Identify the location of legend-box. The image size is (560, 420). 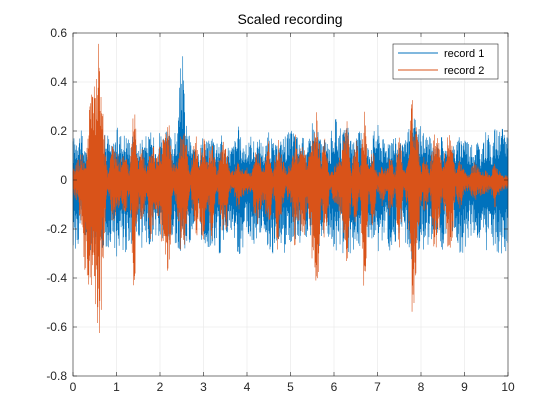
(445, 61).